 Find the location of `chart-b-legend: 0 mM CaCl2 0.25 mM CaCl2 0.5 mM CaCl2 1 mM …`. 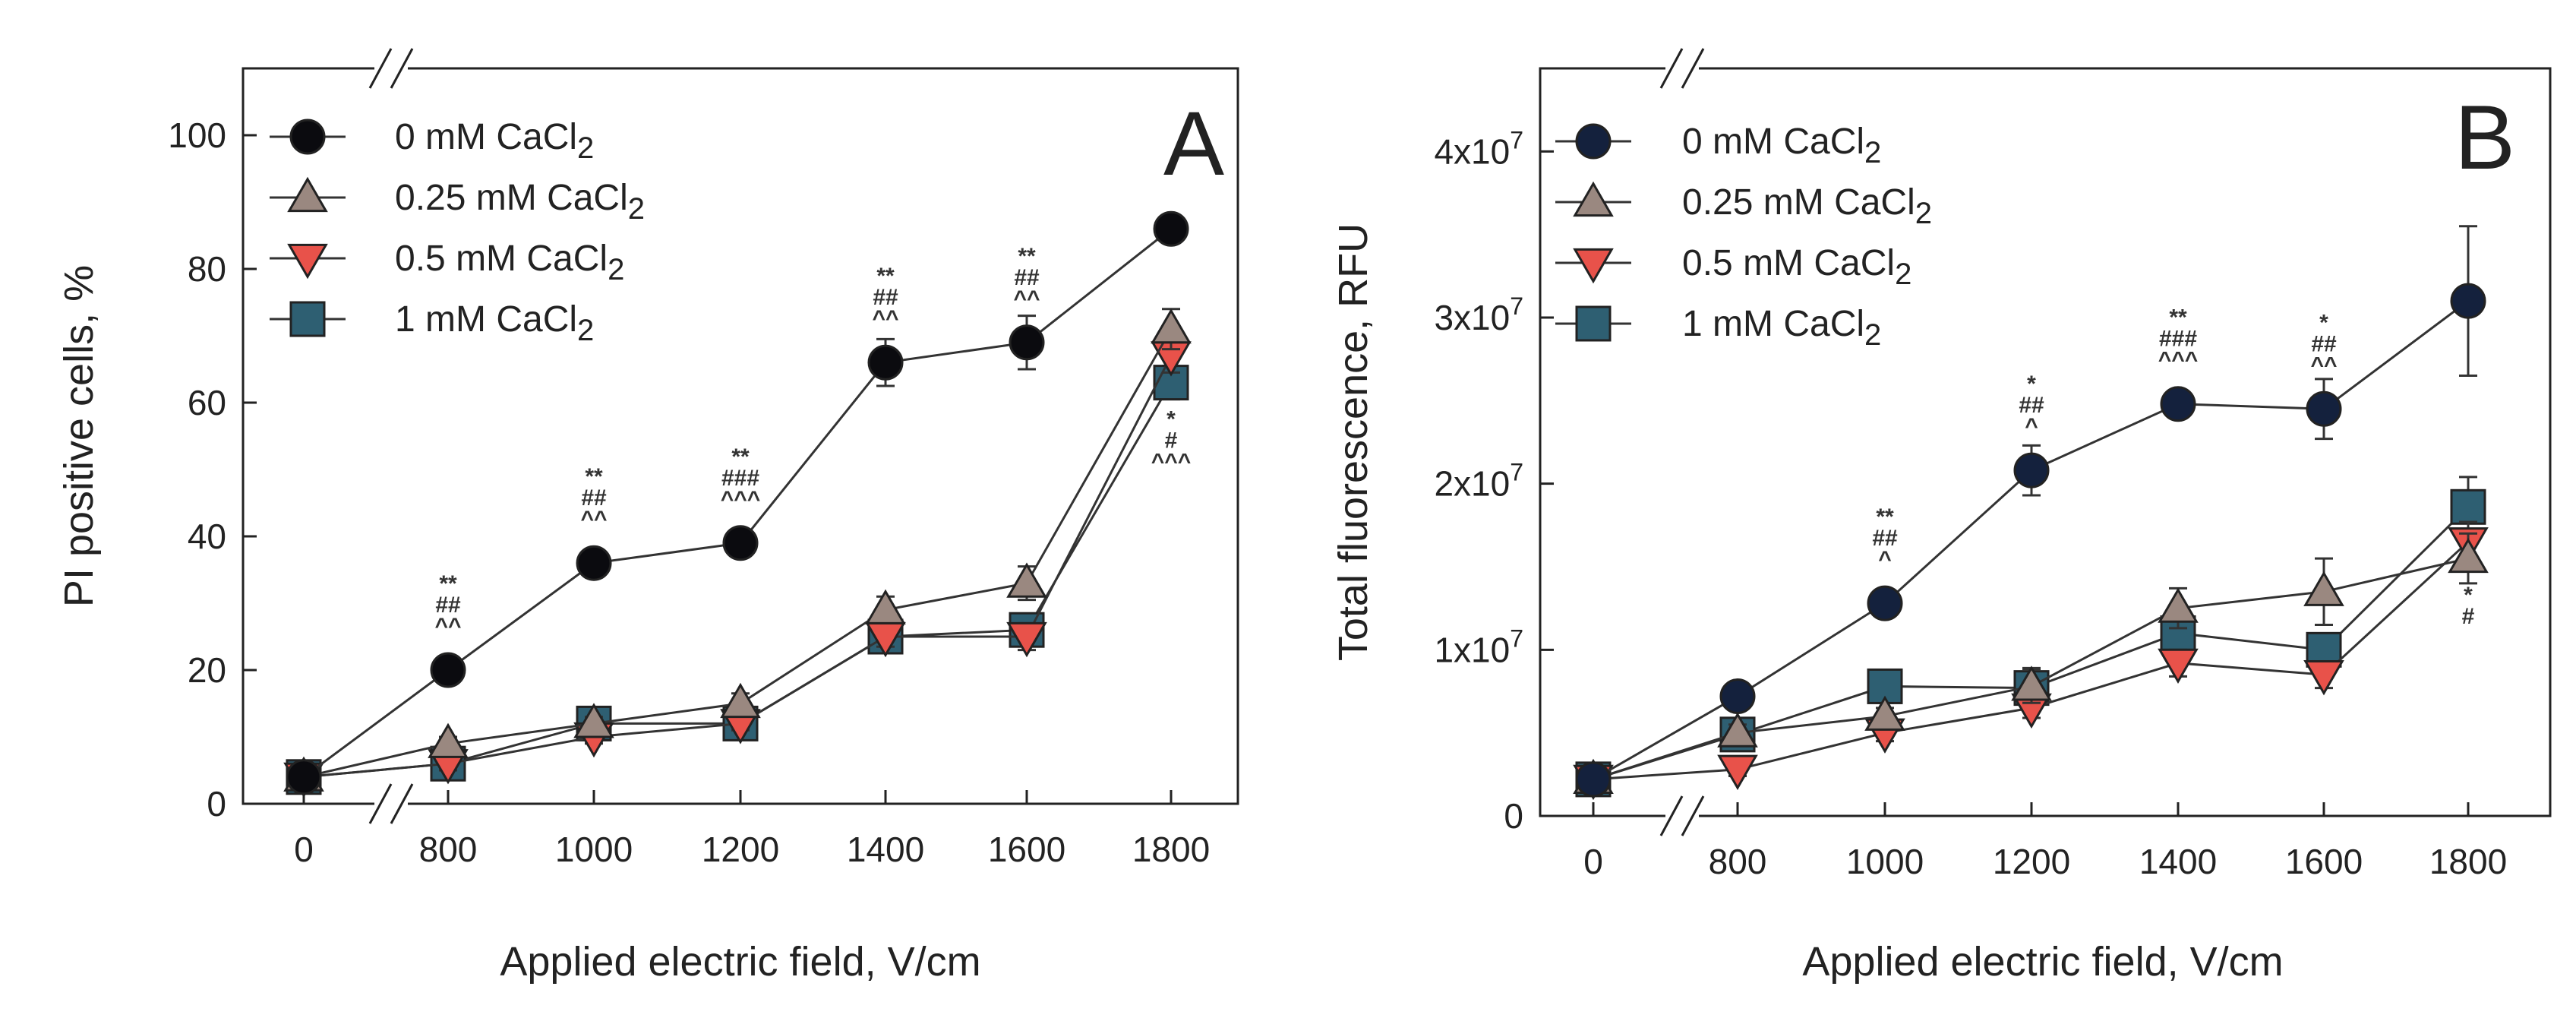

chart-b-legend: 0 mM CaCl2 0.25 mM CaCl2 0.5 mM CaCl2 1 mM … is located at coordinates (1743, 237).